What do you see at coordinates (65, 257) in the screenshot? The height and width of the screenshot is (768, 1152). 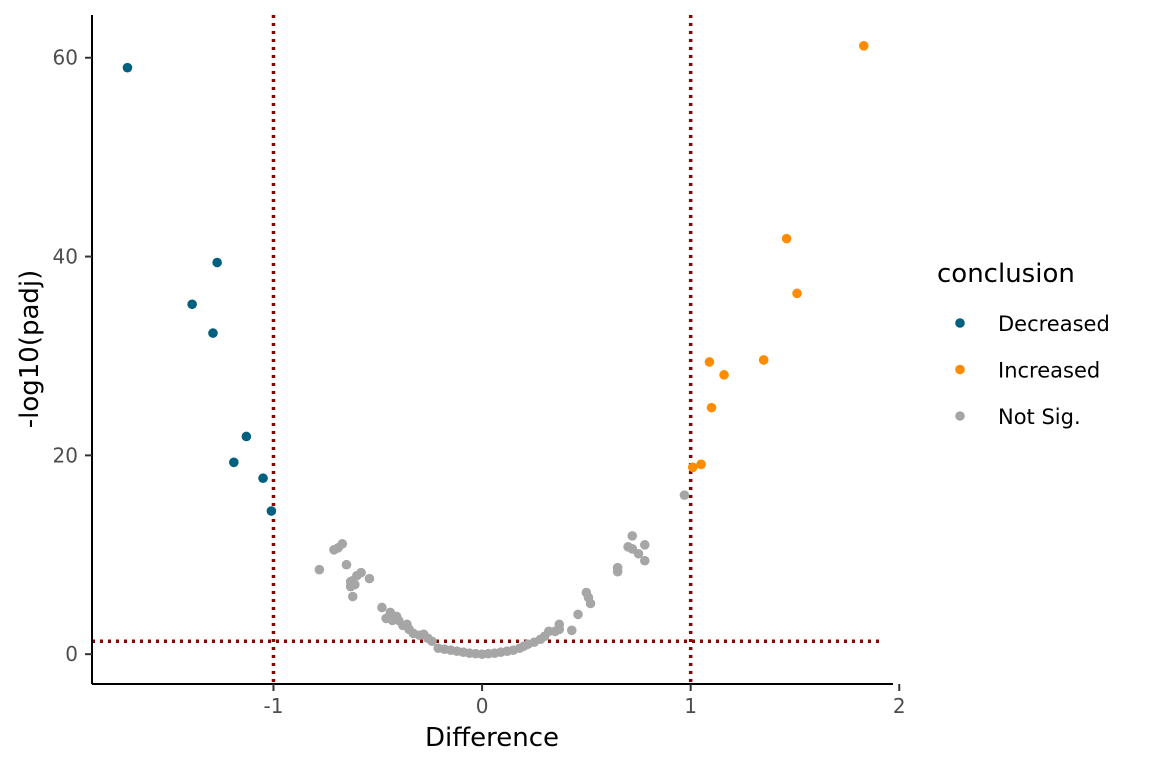 I see `y-tick-label: 40` at bounding box center [65, 257].